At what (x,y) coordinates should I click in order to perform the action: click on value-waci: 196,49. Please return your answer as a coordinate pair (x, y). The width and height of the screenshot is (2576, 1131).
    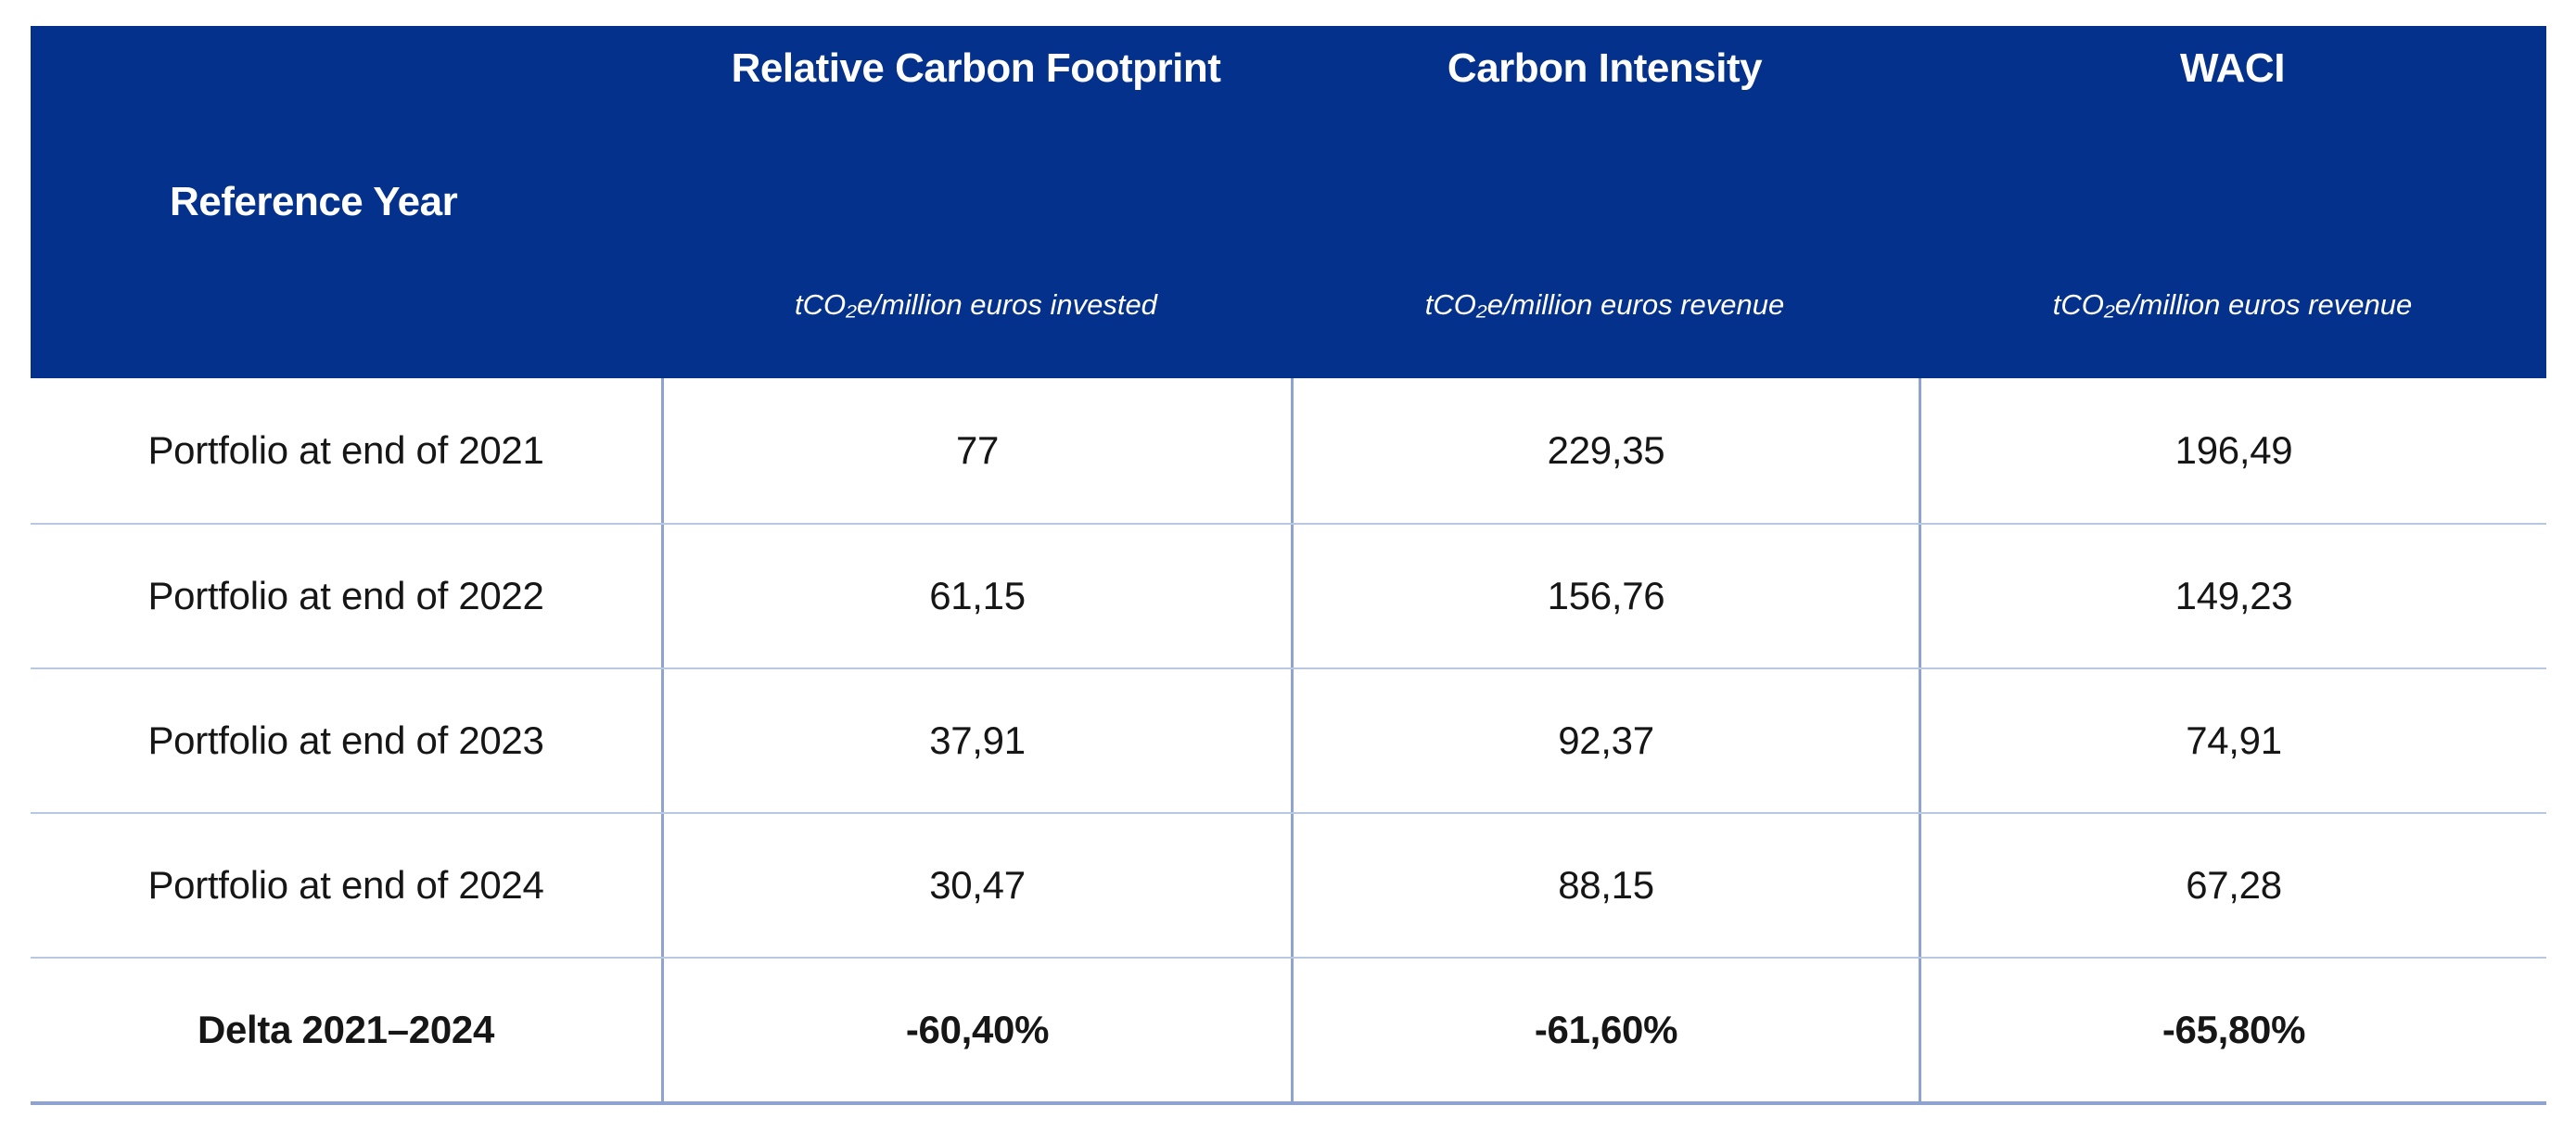
    Looking at the image, I should click on (2232, 450).